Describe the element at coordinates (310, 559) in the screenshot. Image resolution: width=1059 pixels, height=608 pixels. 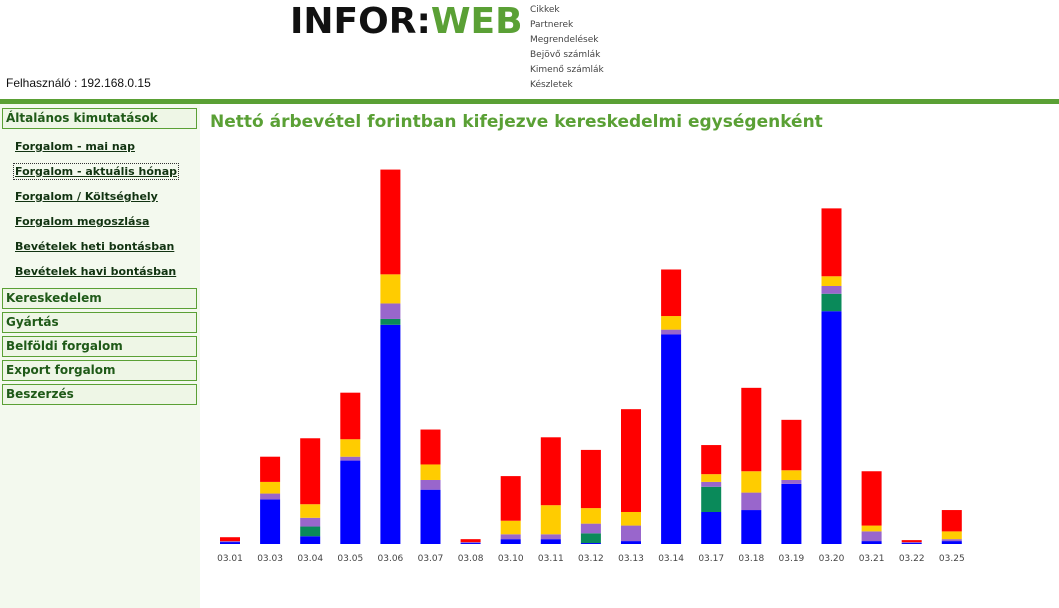
I see `x-tick-label: 03.04` at that location.